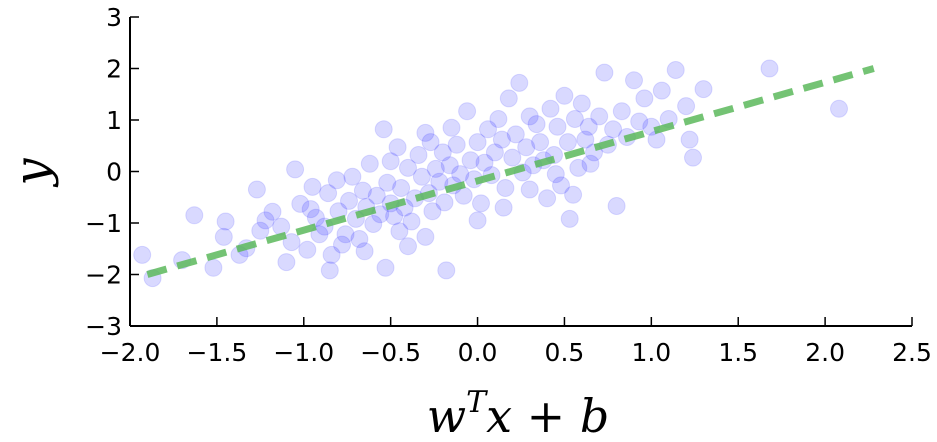 This screenshot has height=442, width=937. What do you see at coordinates (217, 352) in the screenshot?
I see `x-tick-label: −1.5` at bounding box center [217, 352].